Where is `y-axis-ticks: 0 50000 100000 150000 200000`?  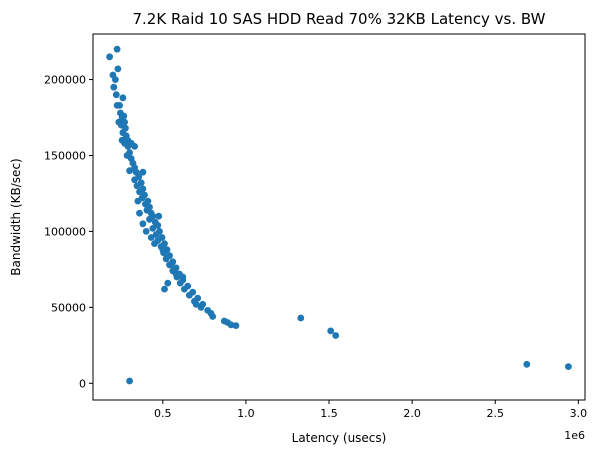
y-axis-ticks: 0 50000 100000 150000 200000 is located at coordinates (68, 232).